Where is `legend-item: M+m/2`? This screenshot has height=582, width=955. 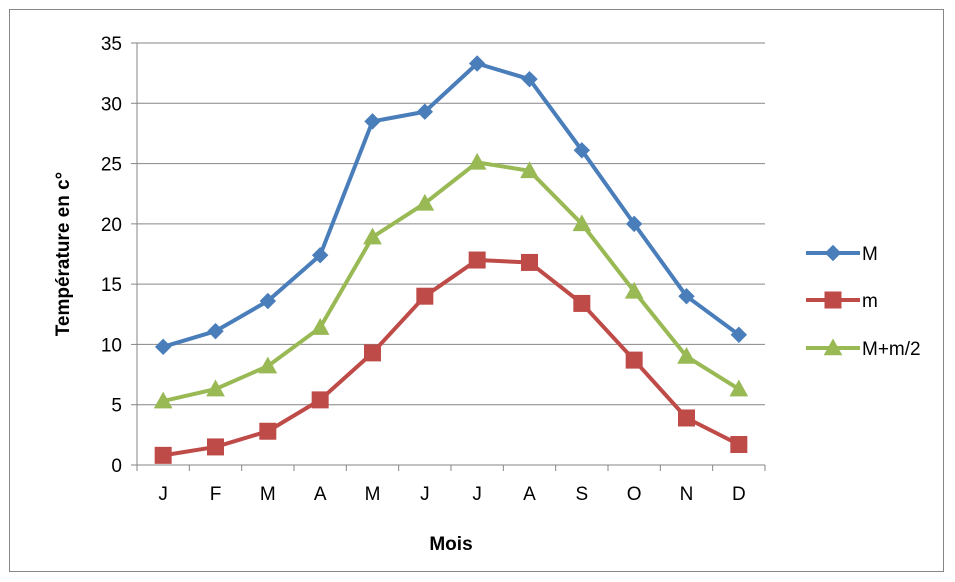 legend-item: M+m/2 is located at coordinates (863, 349).